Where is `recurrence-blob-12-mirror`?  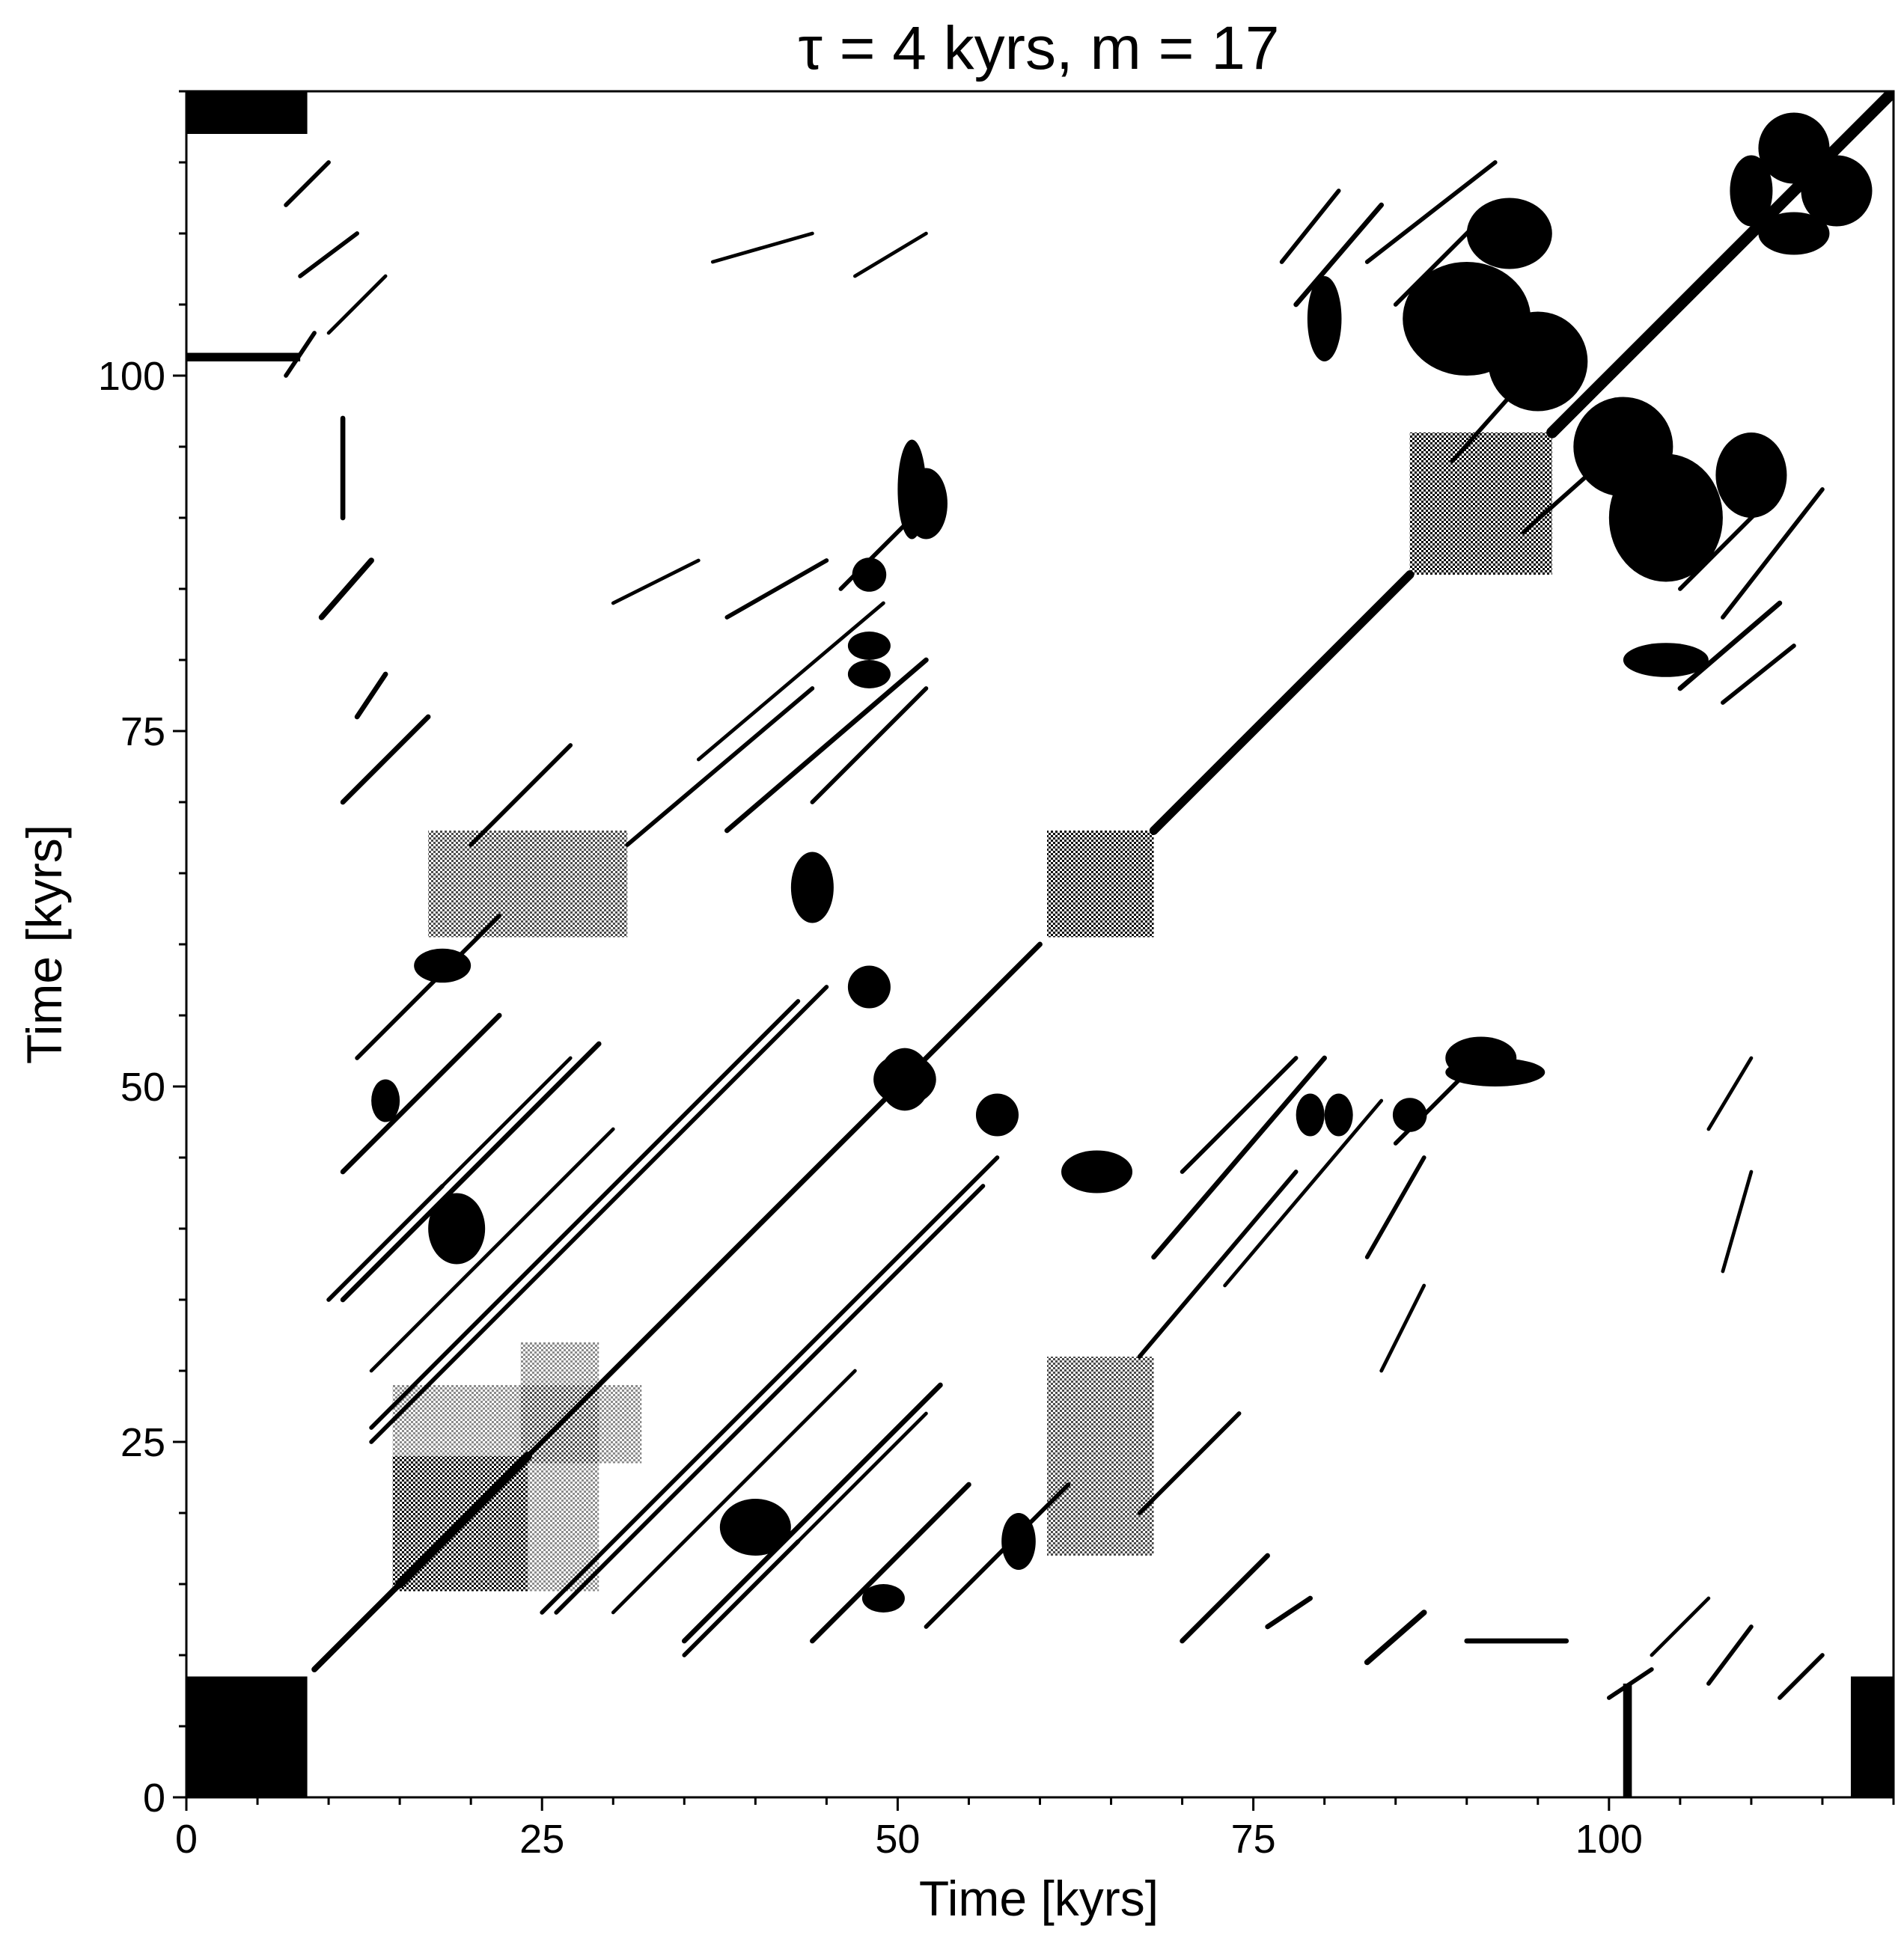 recurrence-blob-12-mirror is located at coordinates (997, 1115).